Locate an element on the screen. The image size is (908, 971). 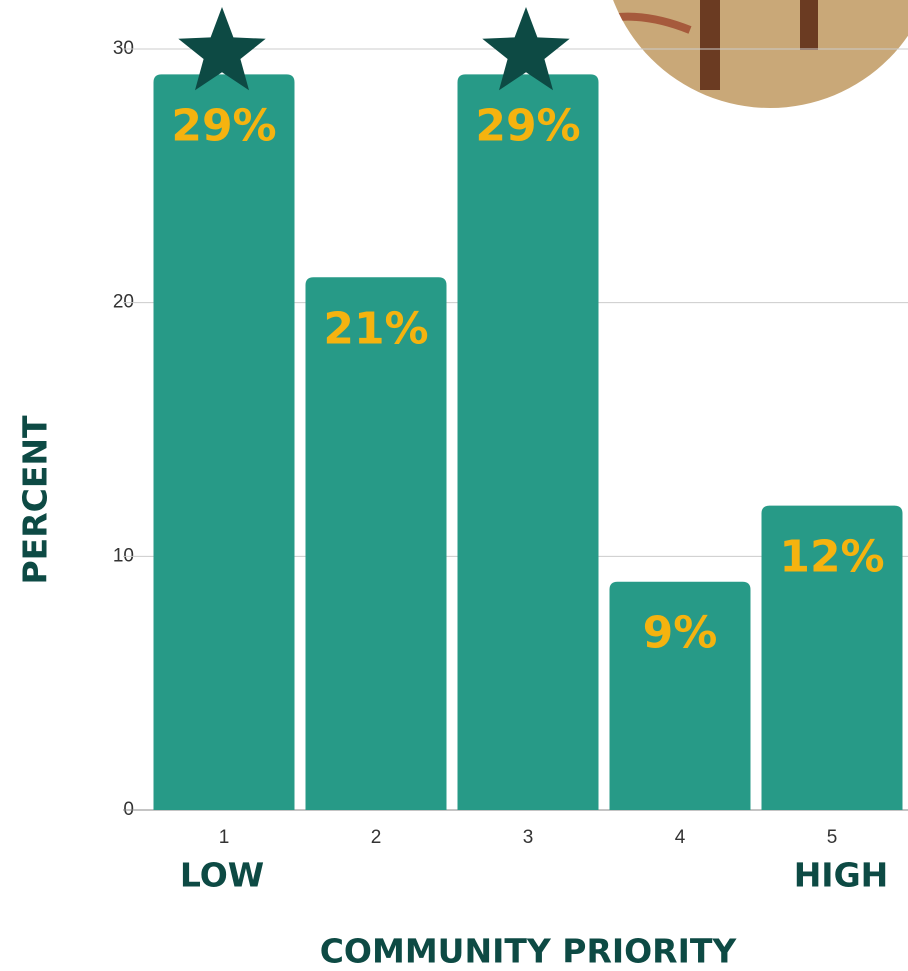
value-label: 12% is located at coordinates (831, 557).